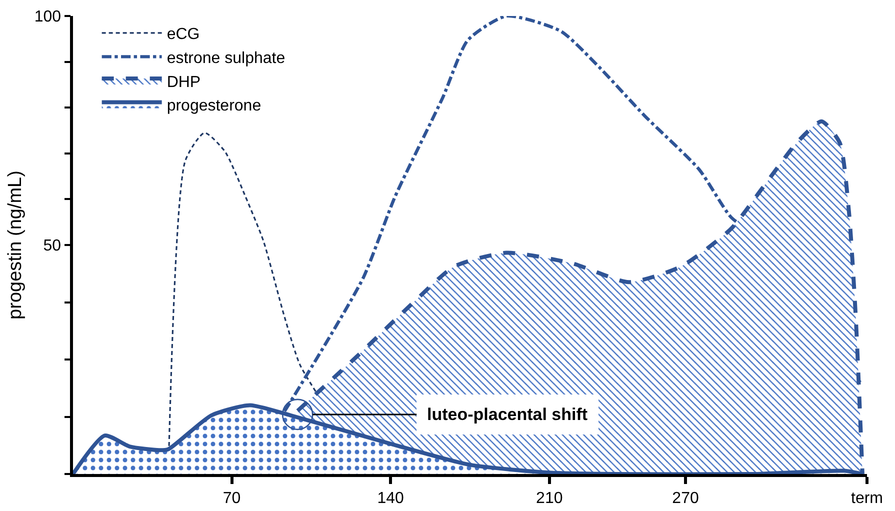 The image size is (895, 511). Describe the element at coordinates (685, 498) in the screenshot. I see `x-tick-label: 270` at that location.